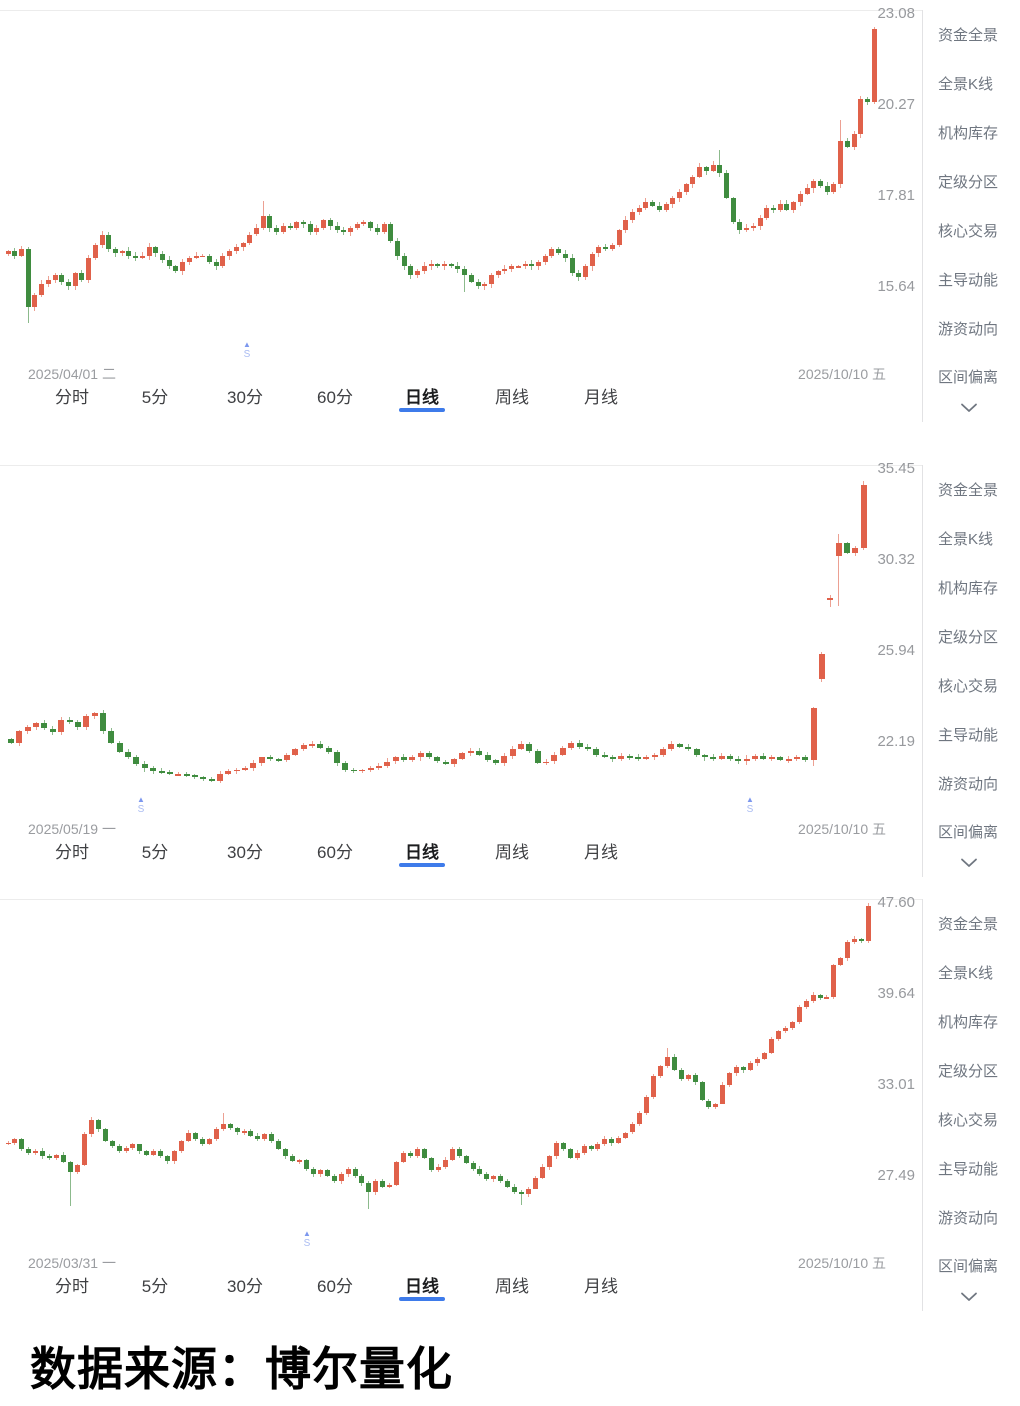 The width and height of the screenshot is (1020, 1406). What do you see at coordinates (896, 1175) in the screenshot?
I see `price-axis-label: 27.49` at bounding box center [896, 1175].